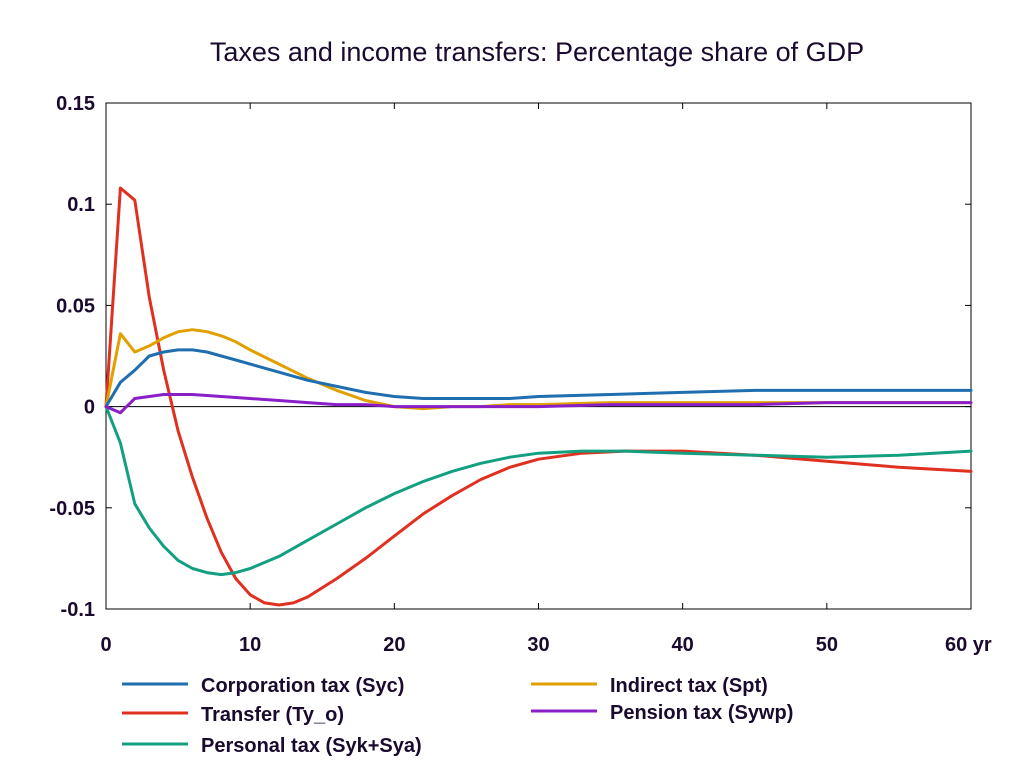 The image size is (1024, 783). What do you see at coordinates (72, 509) in the screenshot?
I see `y-tick-label: -0.05` at bounding box center [72, 509].